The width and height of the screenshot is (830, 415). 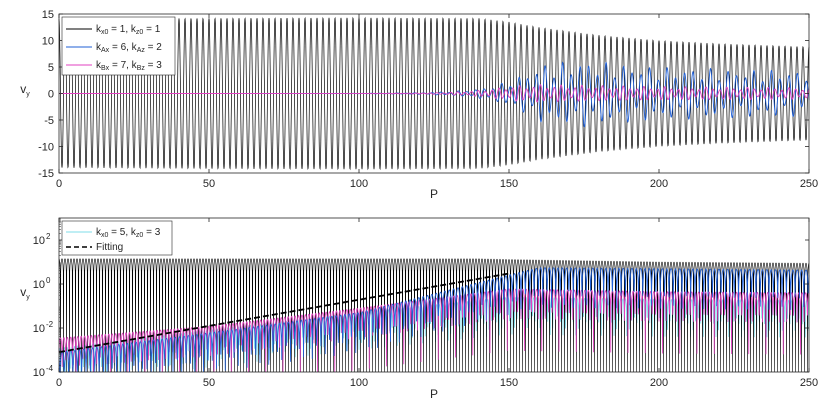 I want to click on bottom-legend-box, so click(x=117, y=238).